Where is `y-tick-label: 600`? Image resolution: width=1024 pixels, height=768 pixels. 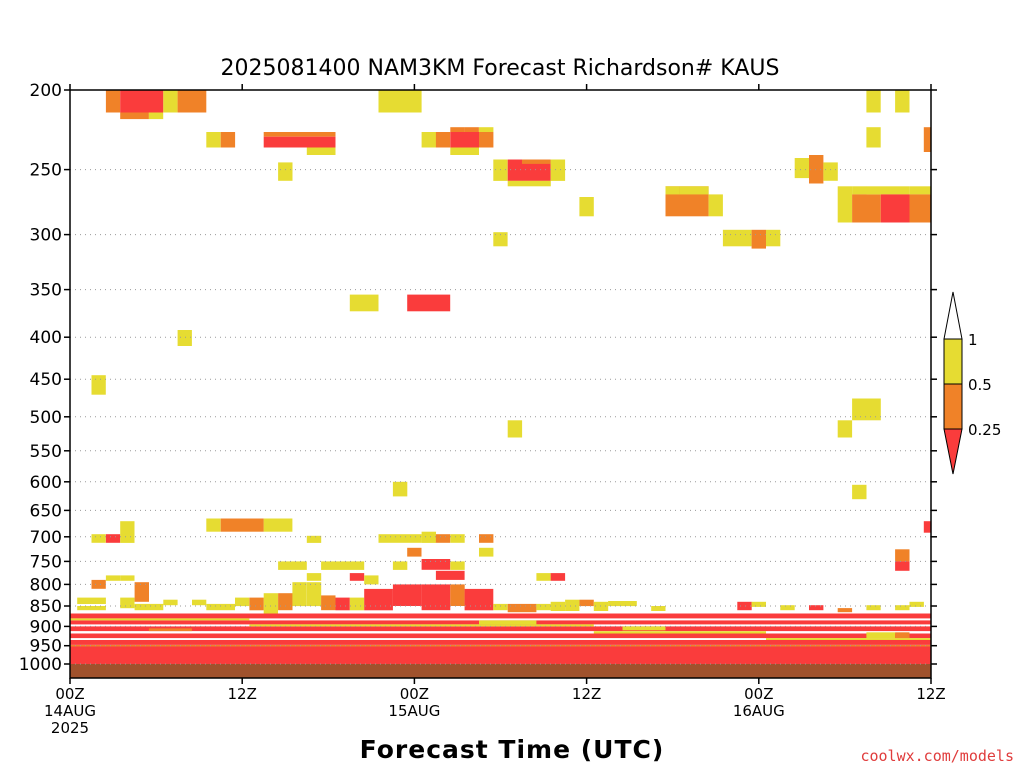 y-tick-label: 600 is located at coordinates (46, 483).